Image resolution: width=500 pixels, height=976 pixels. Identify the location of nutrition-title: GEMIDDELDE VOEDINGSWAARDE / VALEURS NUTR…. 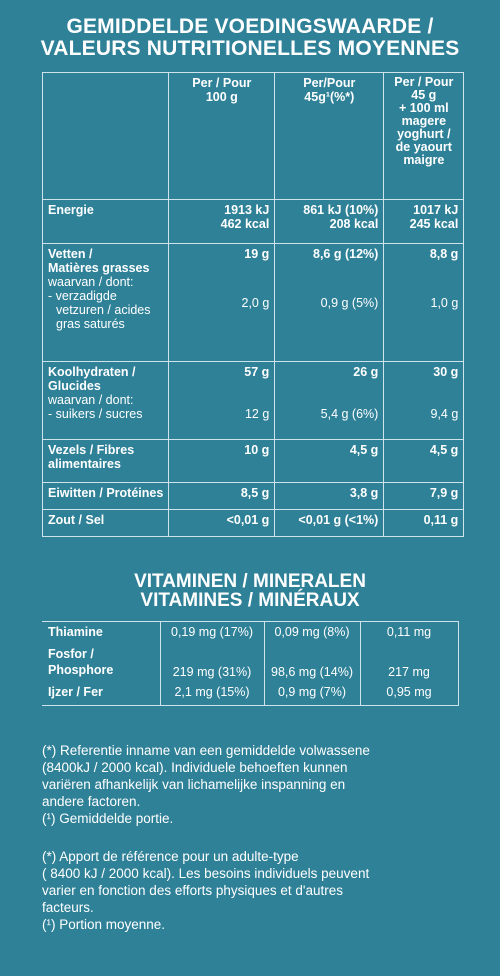
(250, 38).